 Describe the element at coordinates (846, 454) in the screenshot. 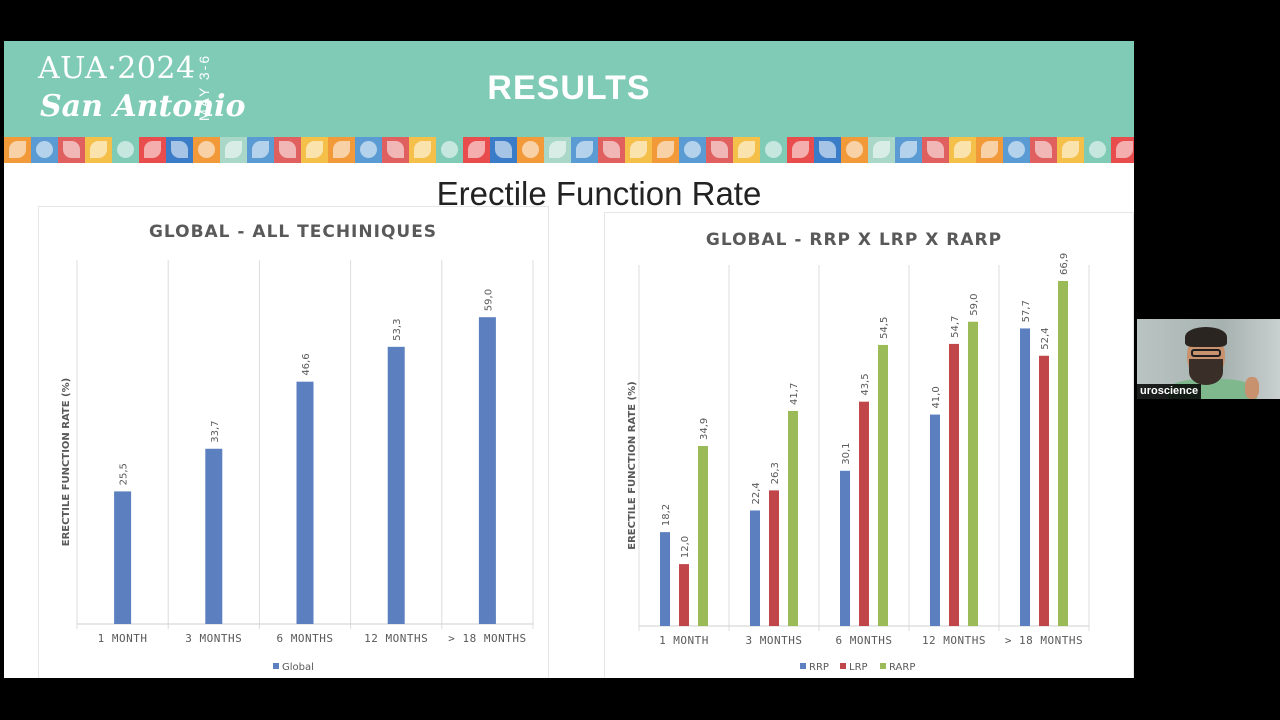

I see `data-label: 30,1` at that location.